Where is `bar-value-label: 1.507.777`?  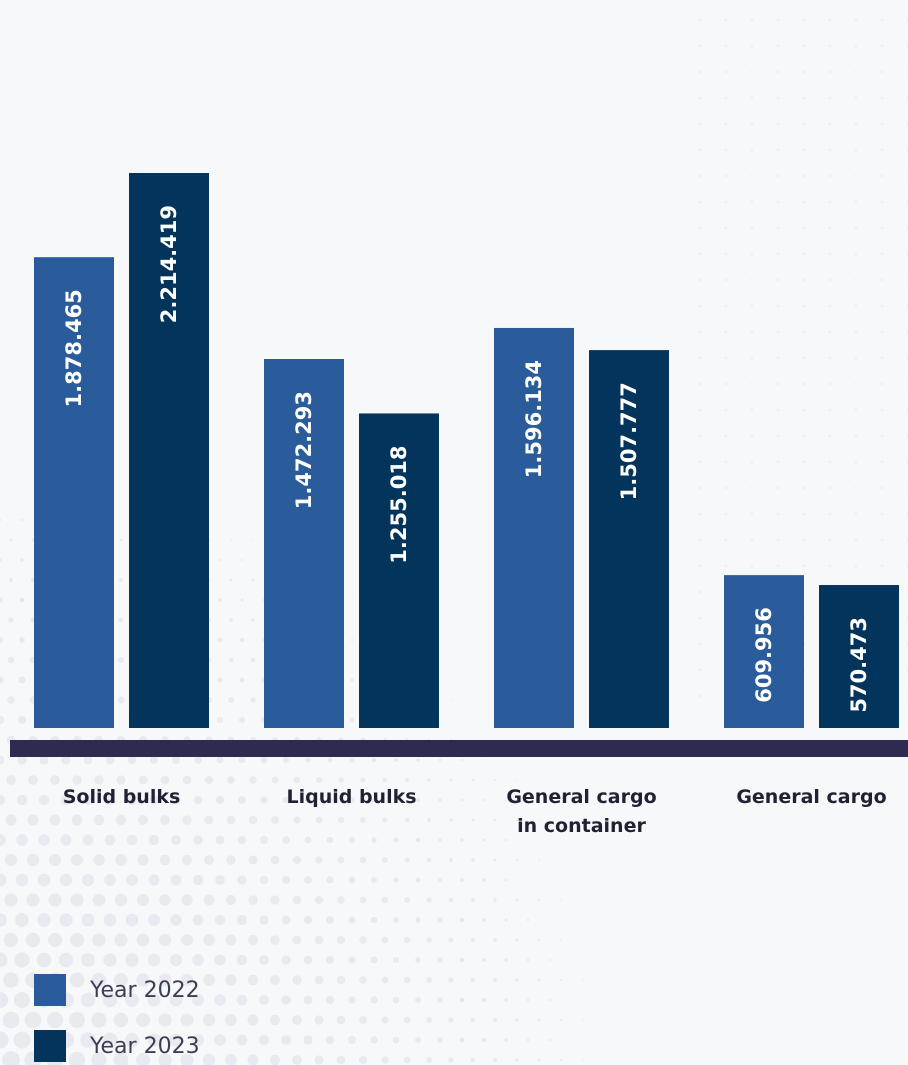 bar-value-label: 1.507.777 is located at coordinates (629, 441).